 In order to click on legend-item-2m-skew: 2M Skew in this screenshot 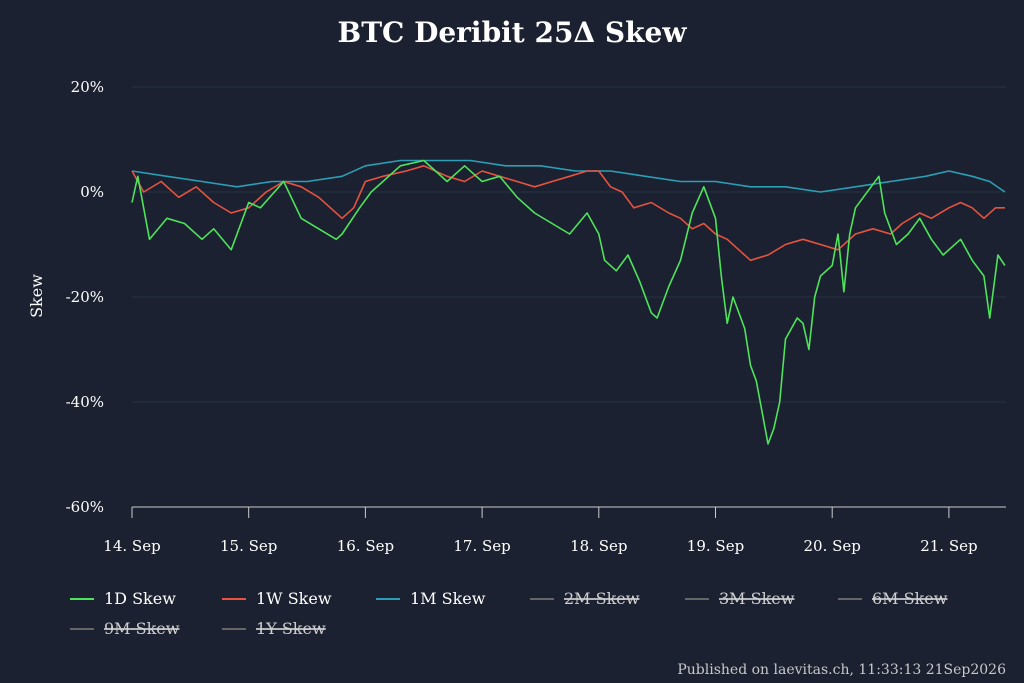, I will do `click(585, 598)`.